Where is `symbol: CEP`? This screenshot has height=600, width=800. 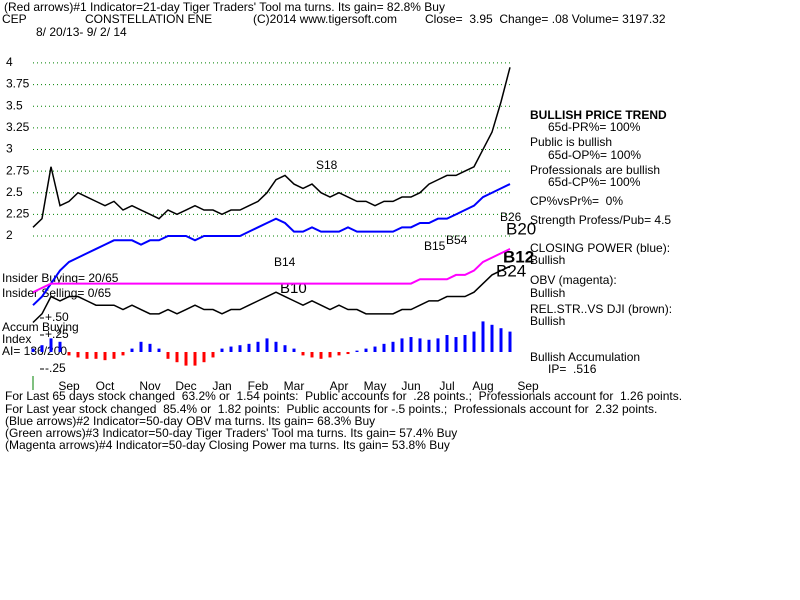 symbol: CEP is located at coordinates (14, 19).